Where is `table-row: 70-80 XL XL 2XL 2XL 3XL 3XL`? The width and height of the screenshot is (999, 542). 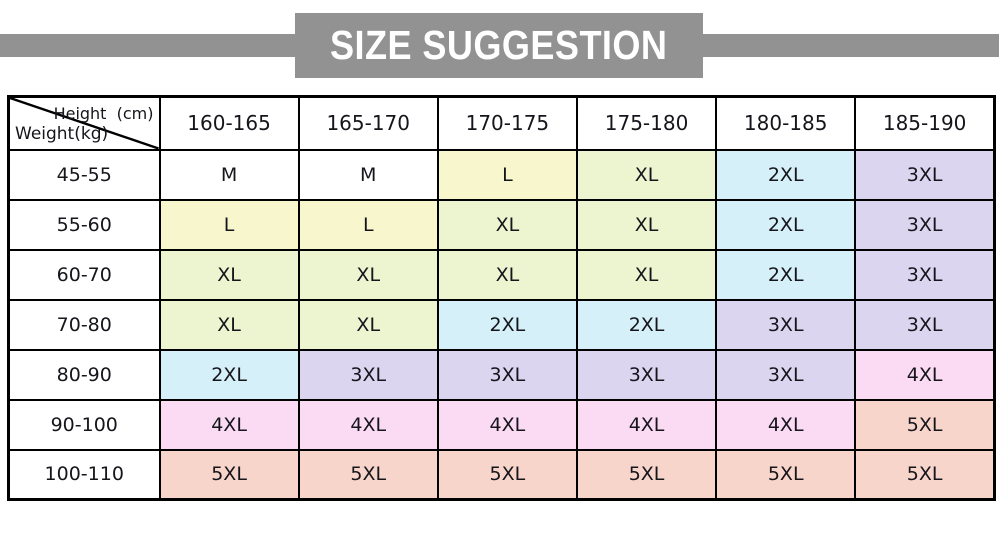
table-row: 70-80 XL XL 2XL 2XL 3XL 3XL is located at coordinates (501, 324).